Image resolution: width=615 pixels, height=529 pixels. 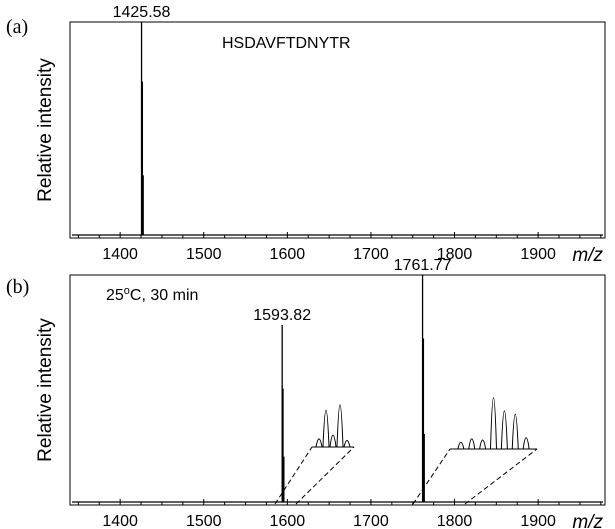 What do you see at coordinates (115, 295) in the screenshot?
I see `condition-temp: 25` at bounding box center [115, 295].